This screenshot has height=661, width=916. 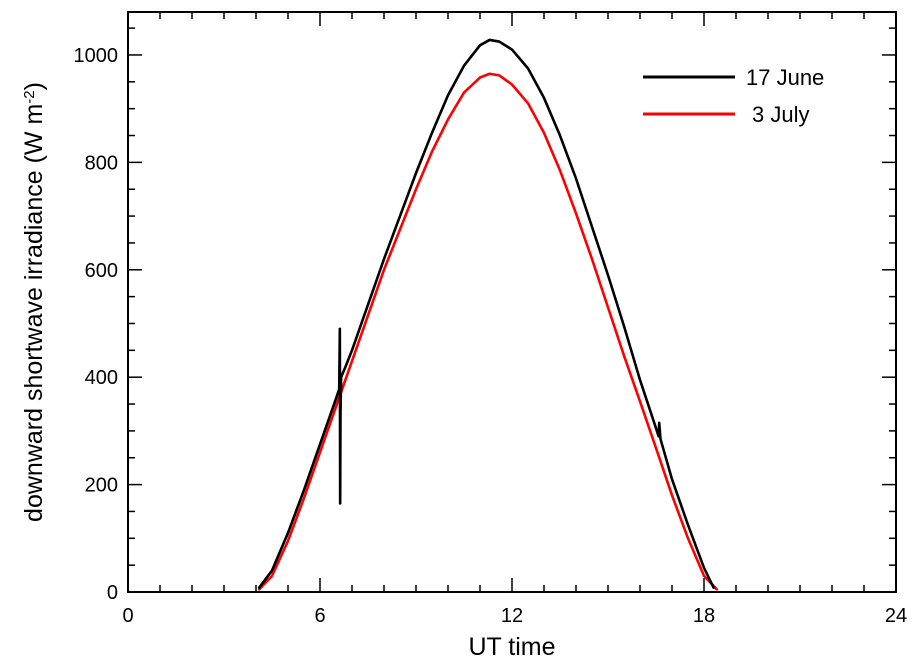 What do you see at coordinates (101, 163) in the screenshot?
I see `y-tick-label: 800` at bounding box center [101, 163].